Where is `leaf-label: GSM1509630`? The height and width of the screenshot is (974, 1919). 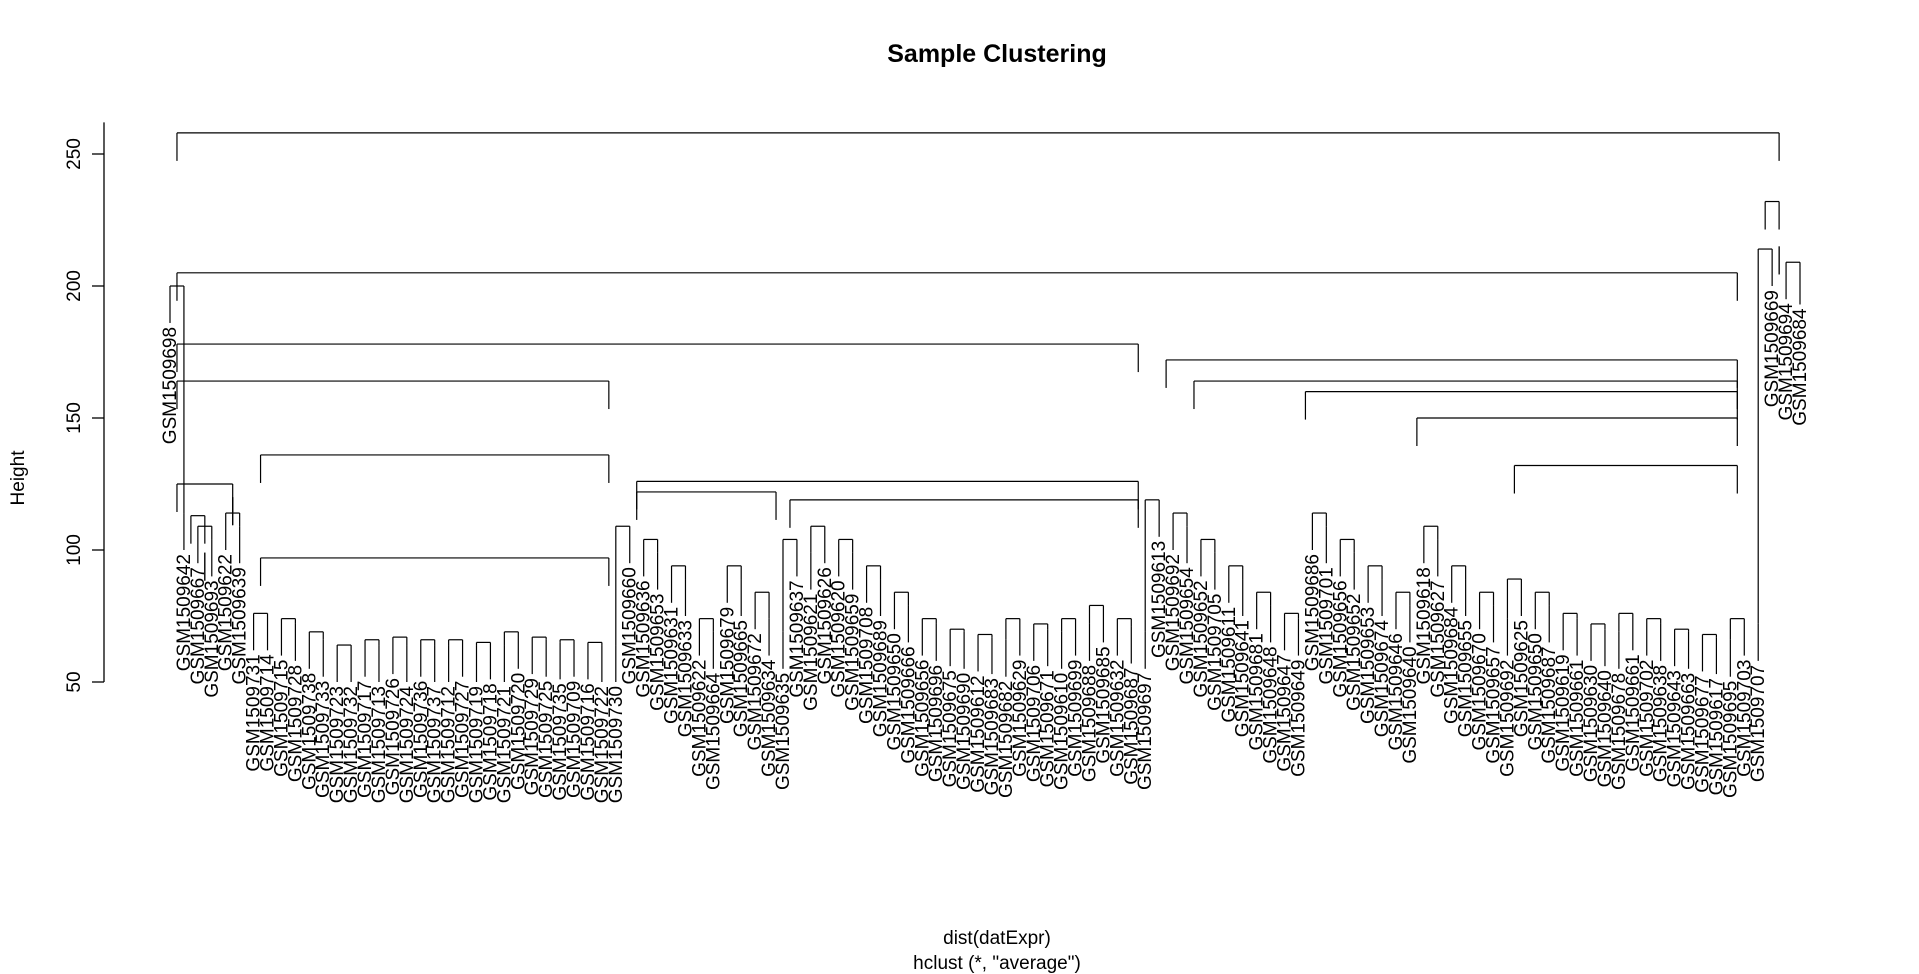
leaf-label: GSM1509630 is located at coordinates (1591, 723).